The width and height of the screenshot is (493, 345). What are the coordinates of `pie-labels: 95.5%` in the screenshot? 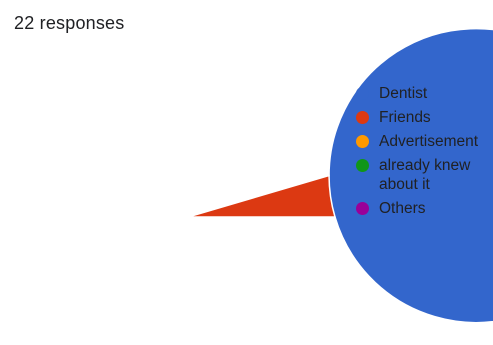 It's located at (68, 232).